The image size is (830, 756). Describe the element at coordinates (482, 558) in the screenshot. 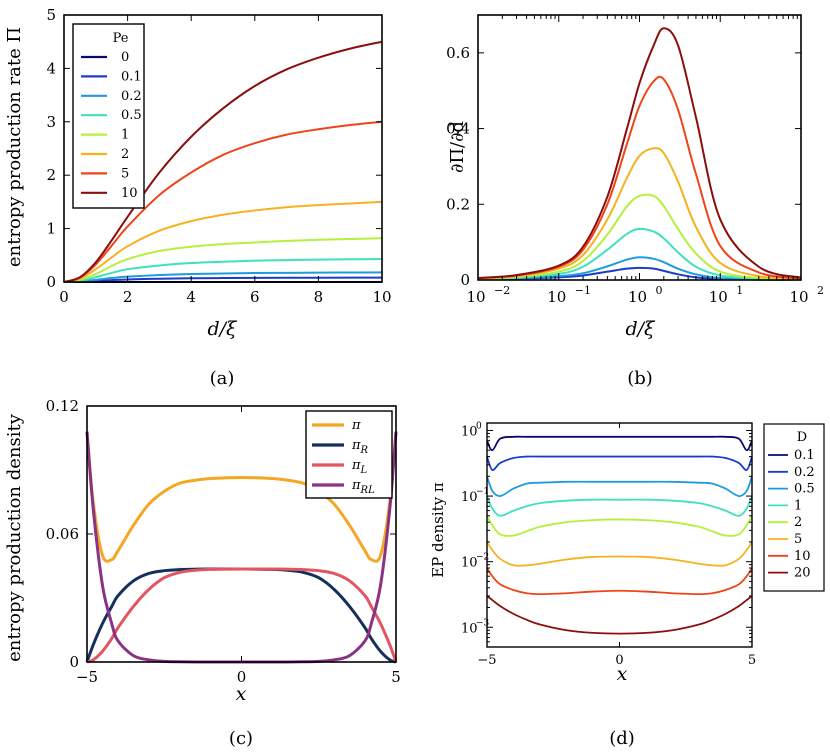

I see `y-tick-exponent: −2` at that location.